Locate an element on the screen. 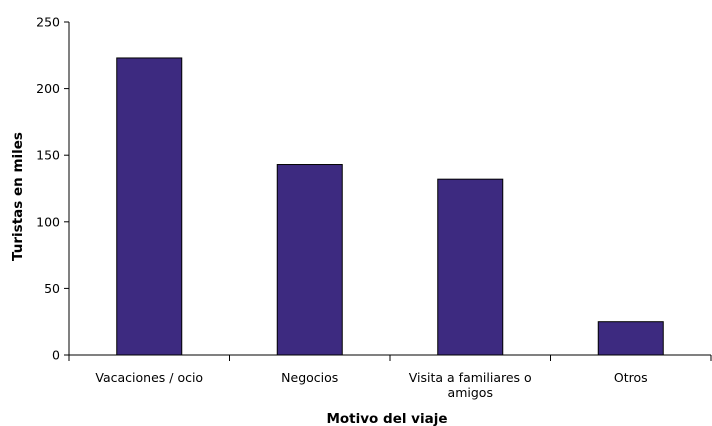  y-ticks-group: 0 50 100 150 200 250 is located at coordinates (52, 189).